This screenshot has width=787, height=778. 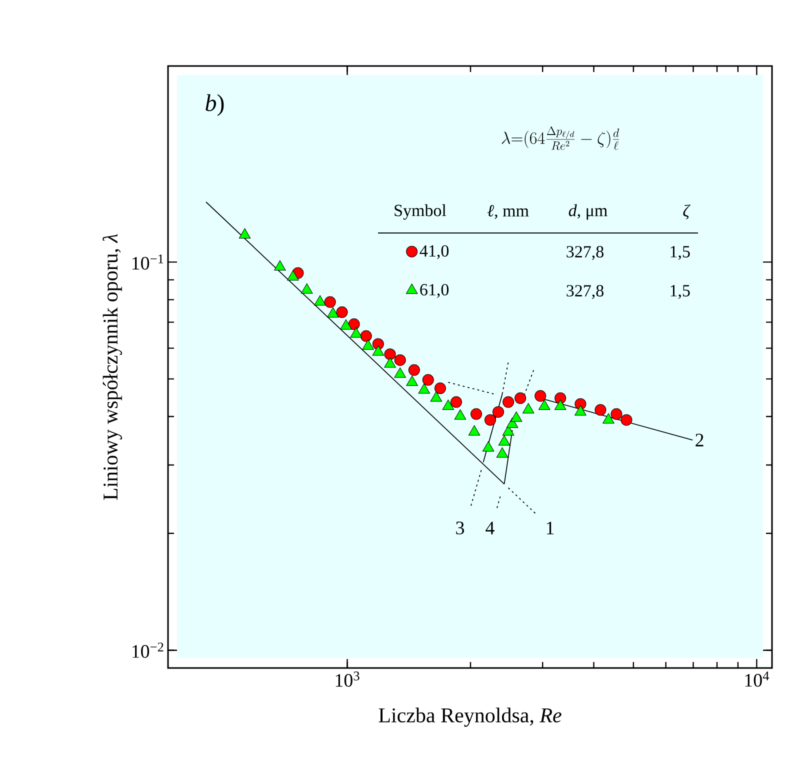 What do you see at coordinates (112, 367) in the screenshot?
I see `y-axis-title: Liniowy współczynnik oporu, λ` at bounding box center [112, 367].